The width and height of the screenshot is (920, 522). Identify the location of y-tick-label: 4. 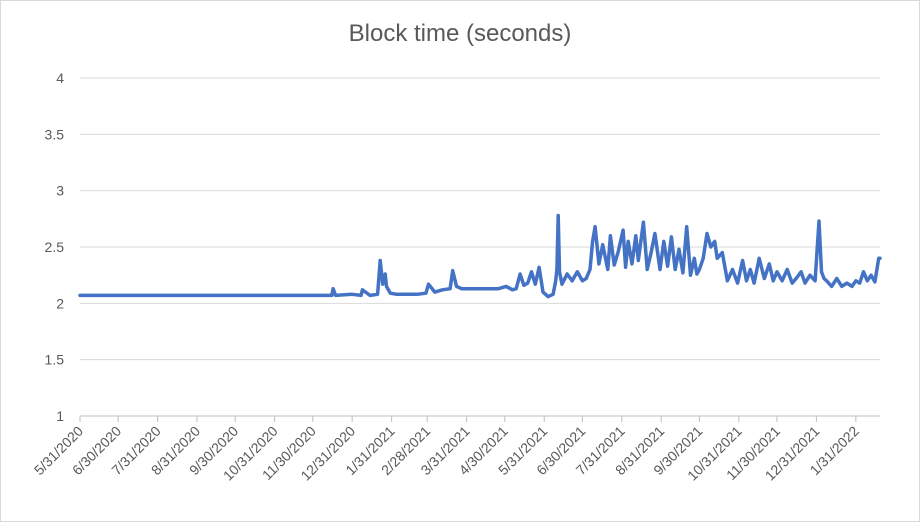
(60, 78).